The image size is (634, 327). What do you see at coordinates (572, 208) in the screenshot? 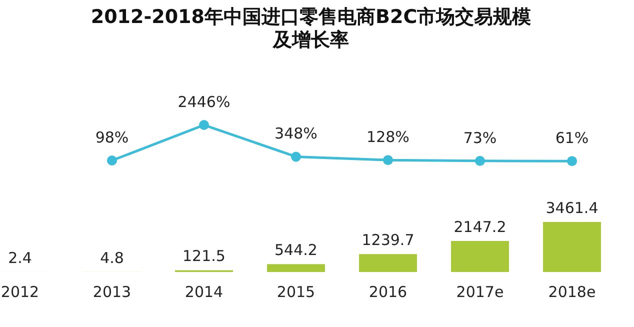
I see `data-label: 3461.4` at bounding box center [572, 208].